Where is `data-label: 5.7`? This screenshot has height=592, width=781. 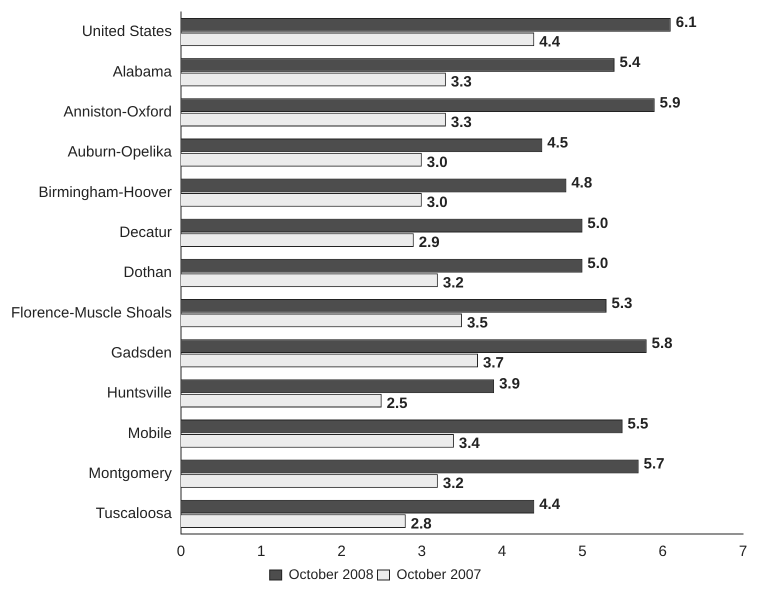 data-label: 5.7 is located at coordinates (654, 464).